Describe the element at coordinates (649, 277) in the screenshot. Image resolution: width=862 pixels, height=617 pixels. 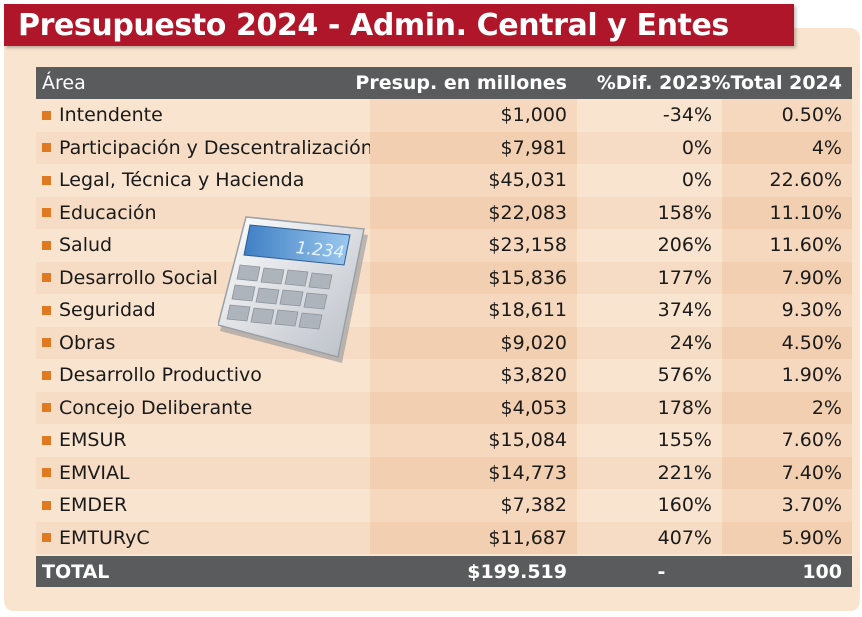
I see `row-dif: 177%` at that location.